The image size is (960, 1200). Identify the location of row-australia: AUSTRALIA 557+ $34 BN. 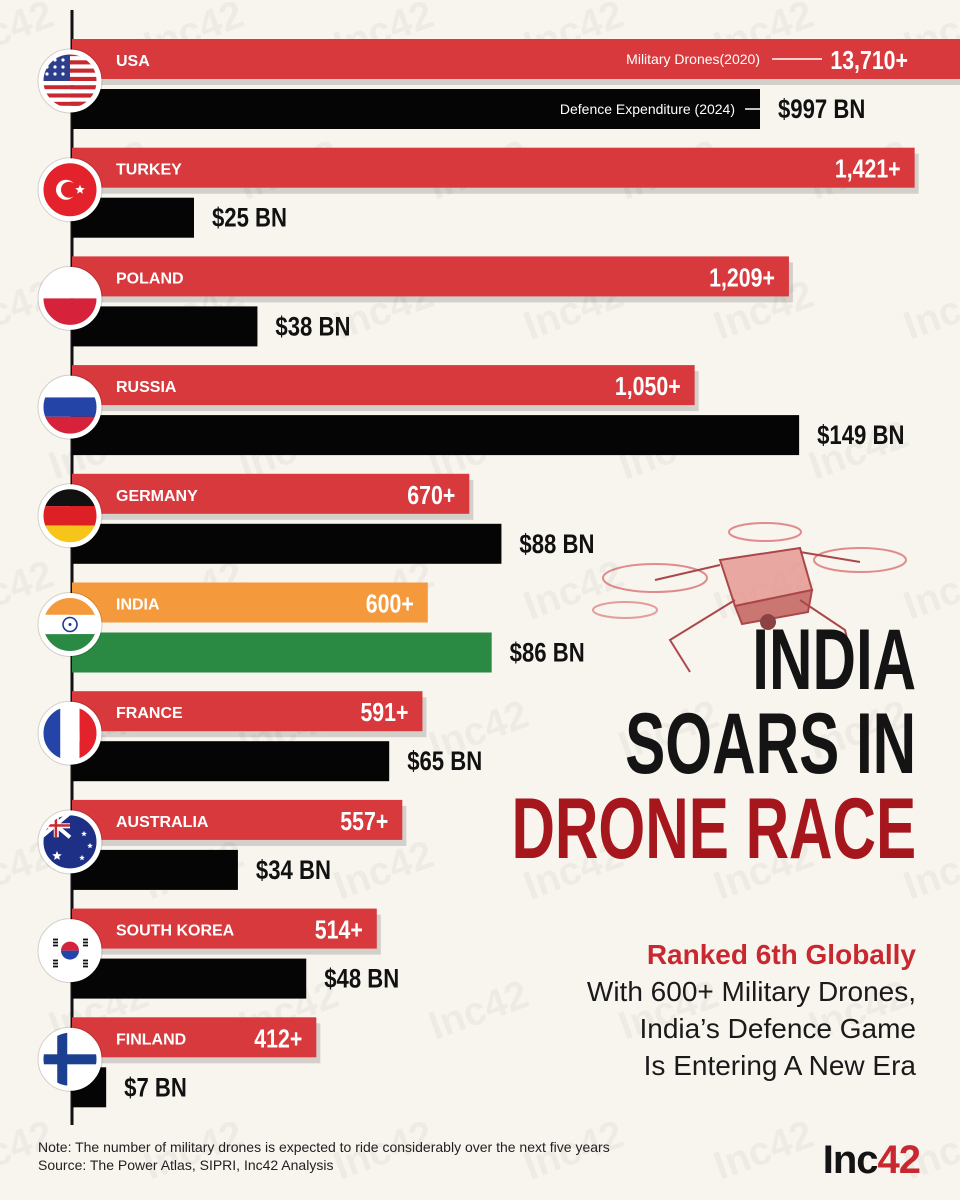
(222, 844).